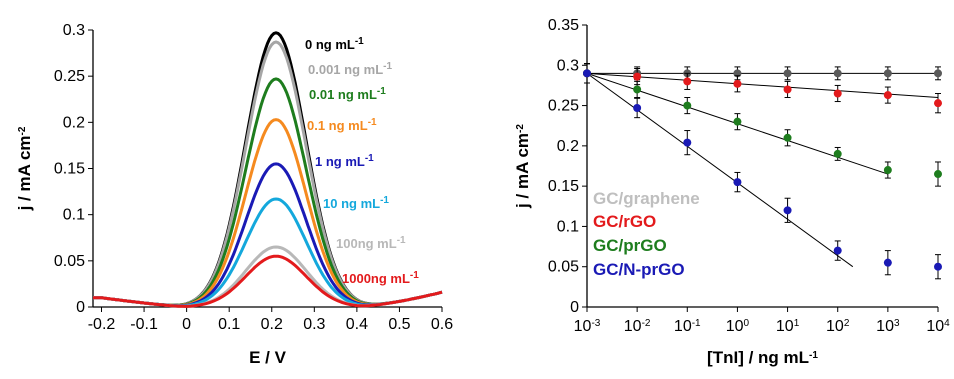 The image size is (954, 379). I want to click on series-label: 0 ng mL-1, so click(334, 44).